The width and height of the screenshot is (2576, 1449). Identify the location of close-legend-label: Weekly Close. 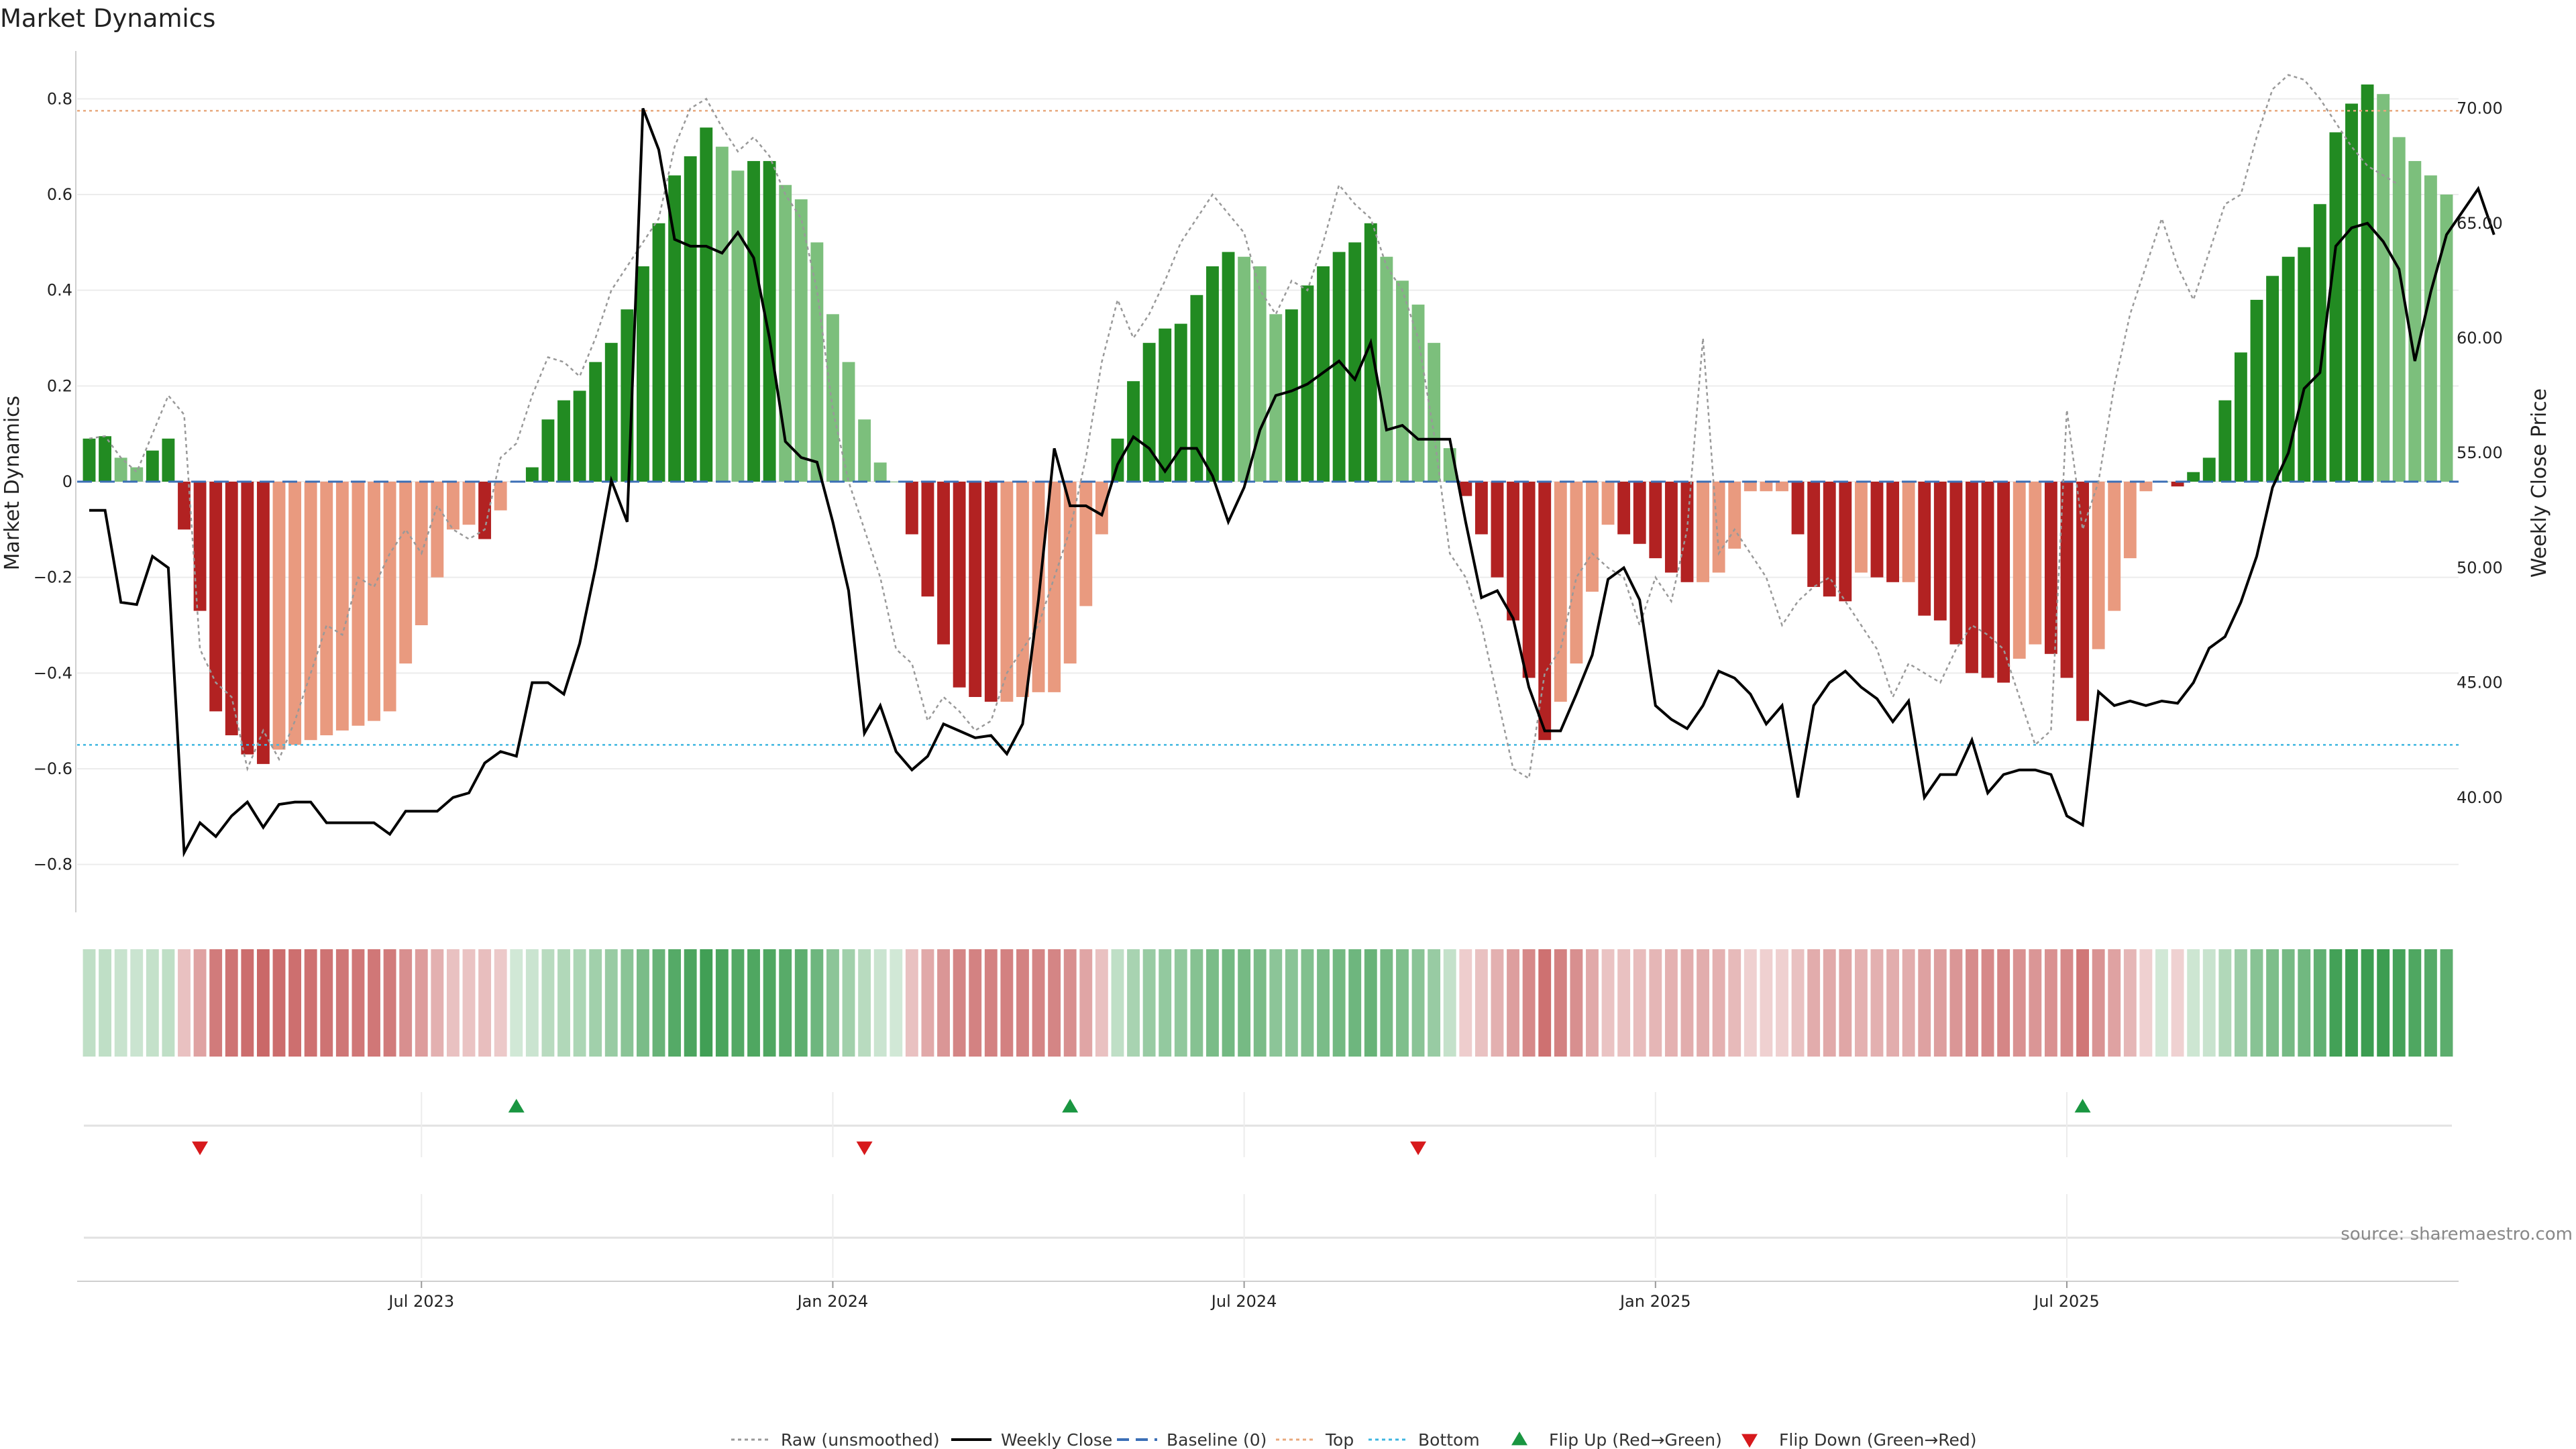
(1056, 1439).